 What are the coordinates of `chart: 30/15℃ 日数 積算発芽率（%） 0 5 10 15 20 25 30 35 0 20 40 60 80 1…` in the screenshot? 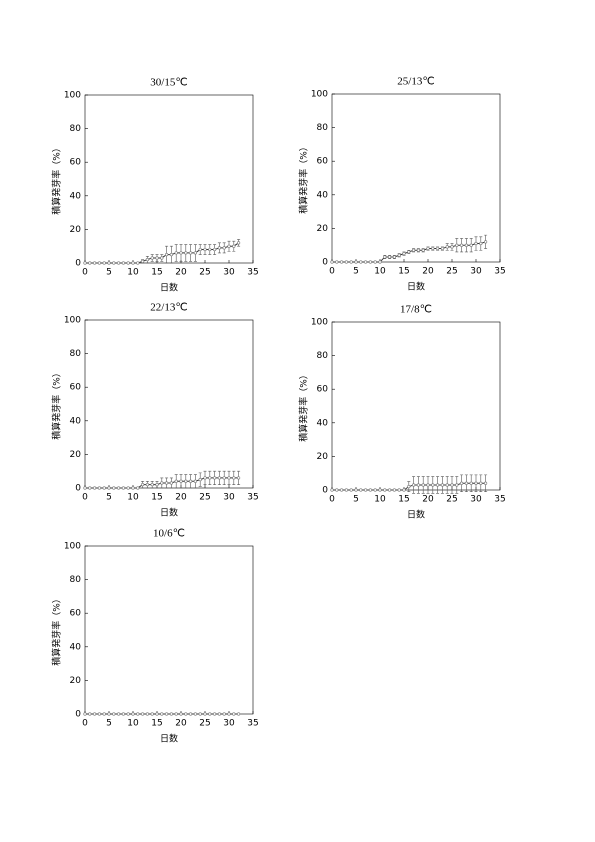 It's located at (155, 185).